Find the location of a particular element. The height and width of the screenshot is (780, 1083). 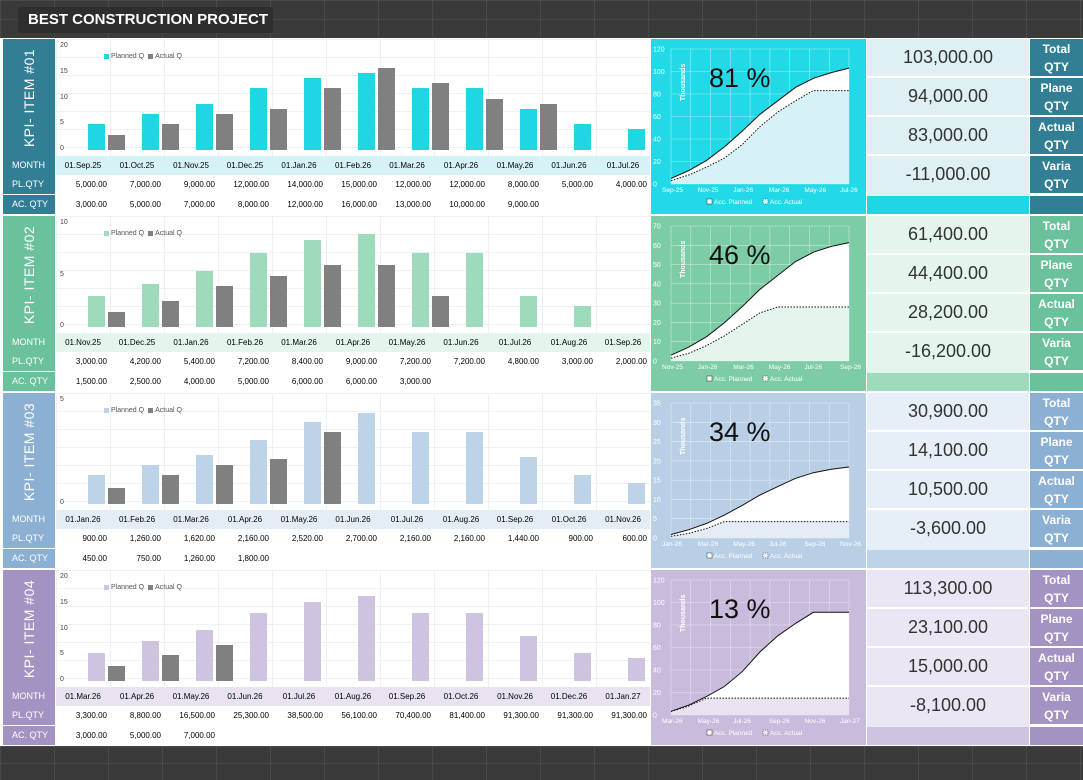

qty-cell: 16,500.00 is located at coordinates (197, 715).